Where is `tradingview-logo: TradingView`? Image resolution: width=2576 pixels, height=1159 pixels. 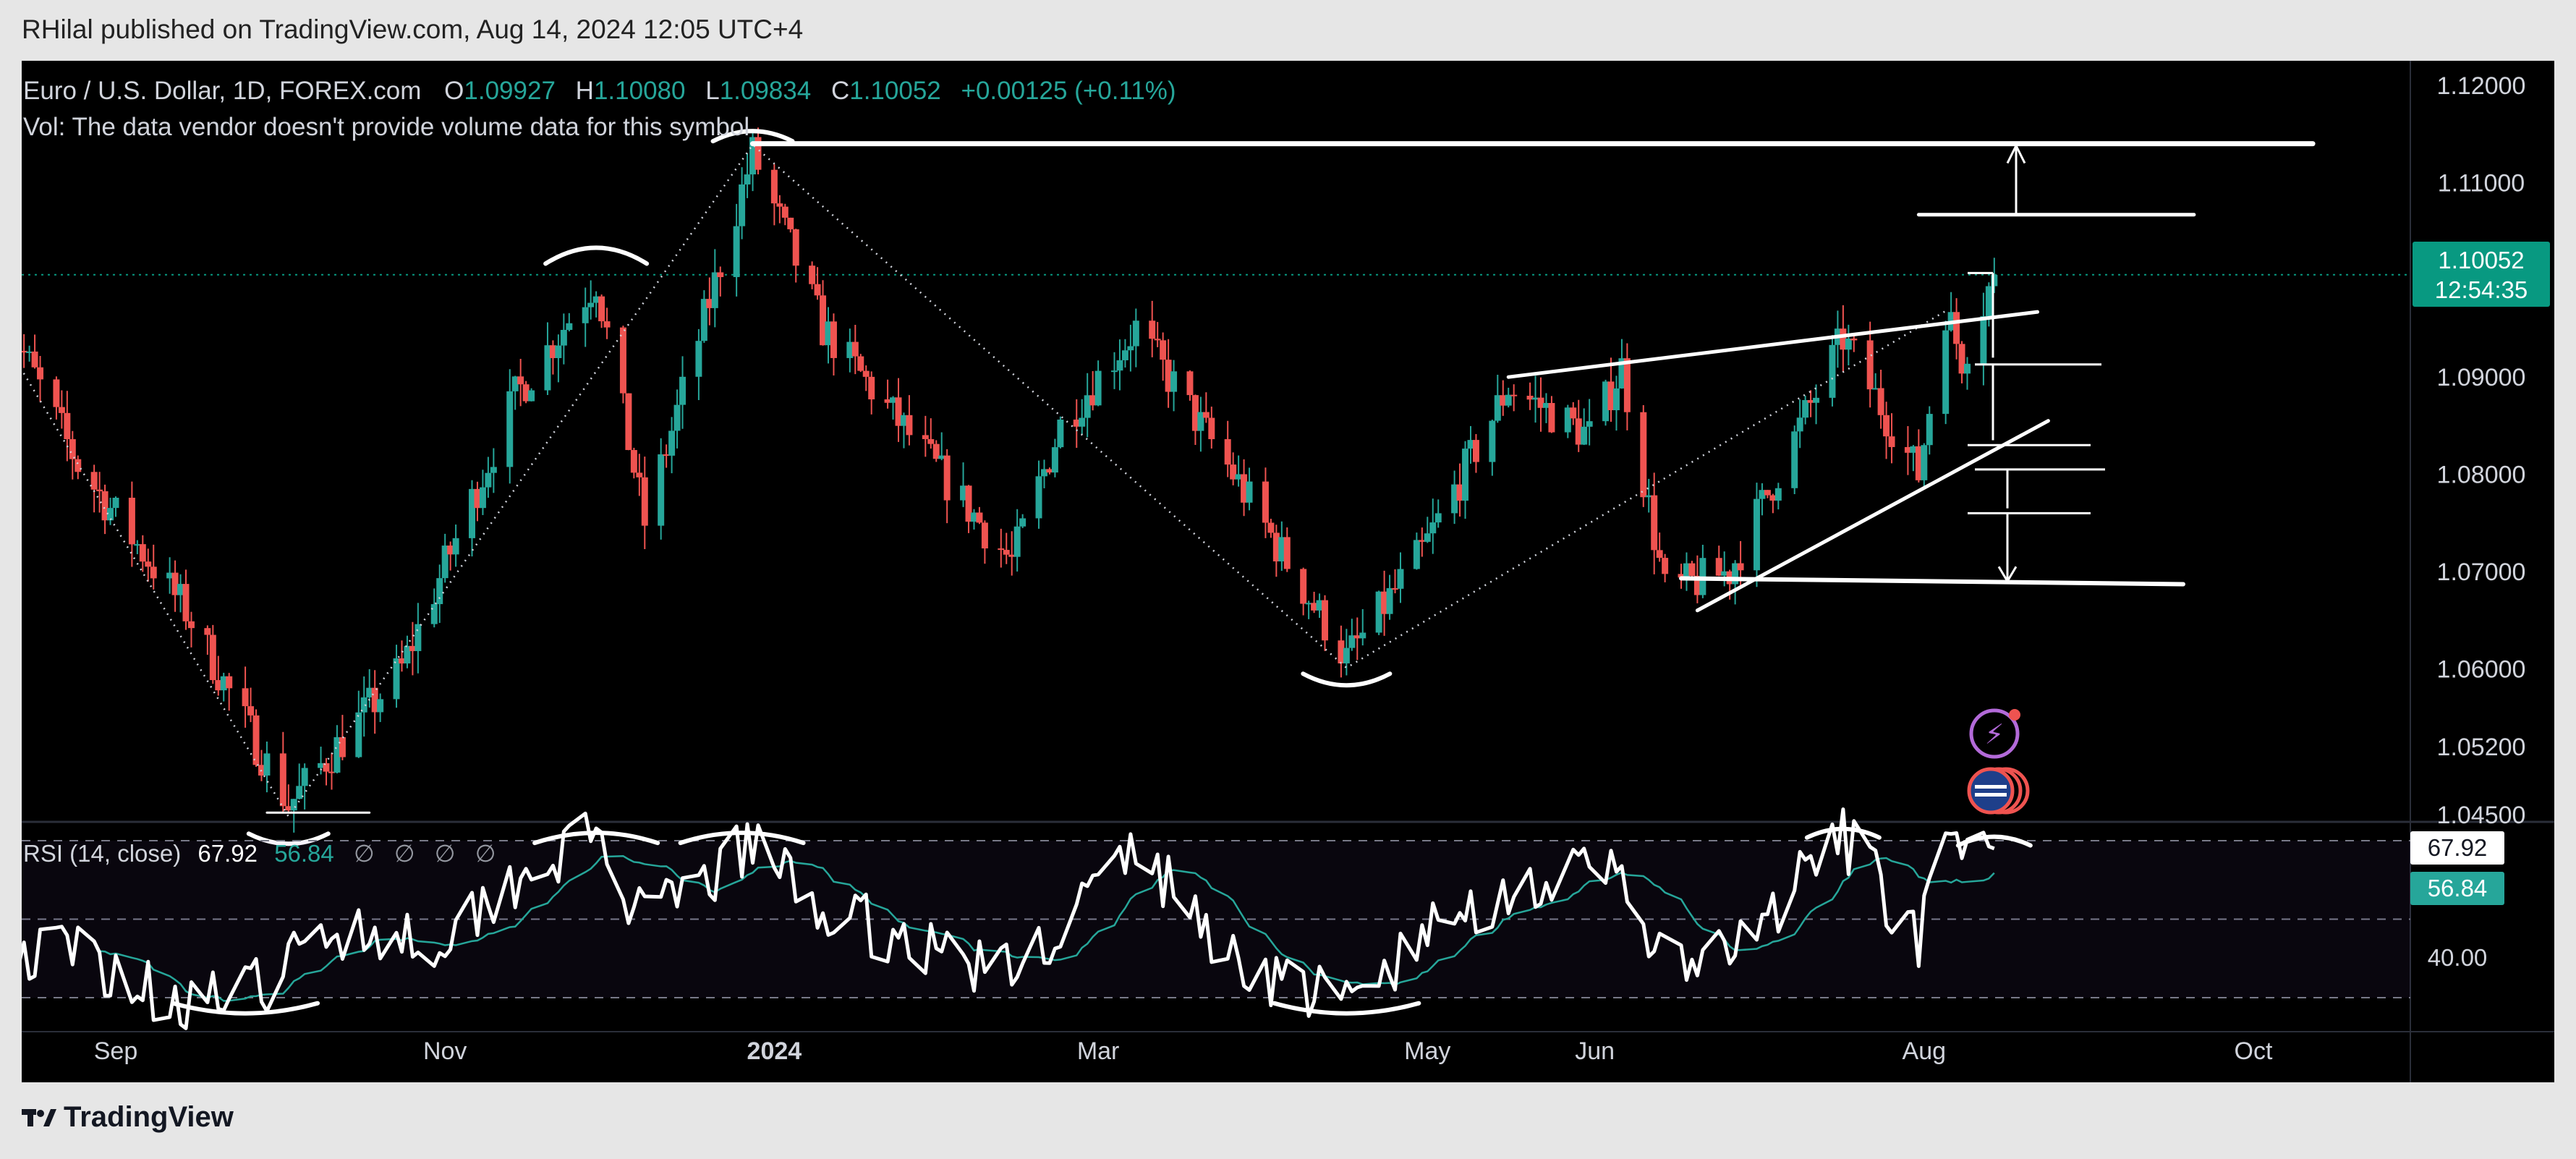 tradingview-logo: TradingView is located at coordinates (128, 1117).